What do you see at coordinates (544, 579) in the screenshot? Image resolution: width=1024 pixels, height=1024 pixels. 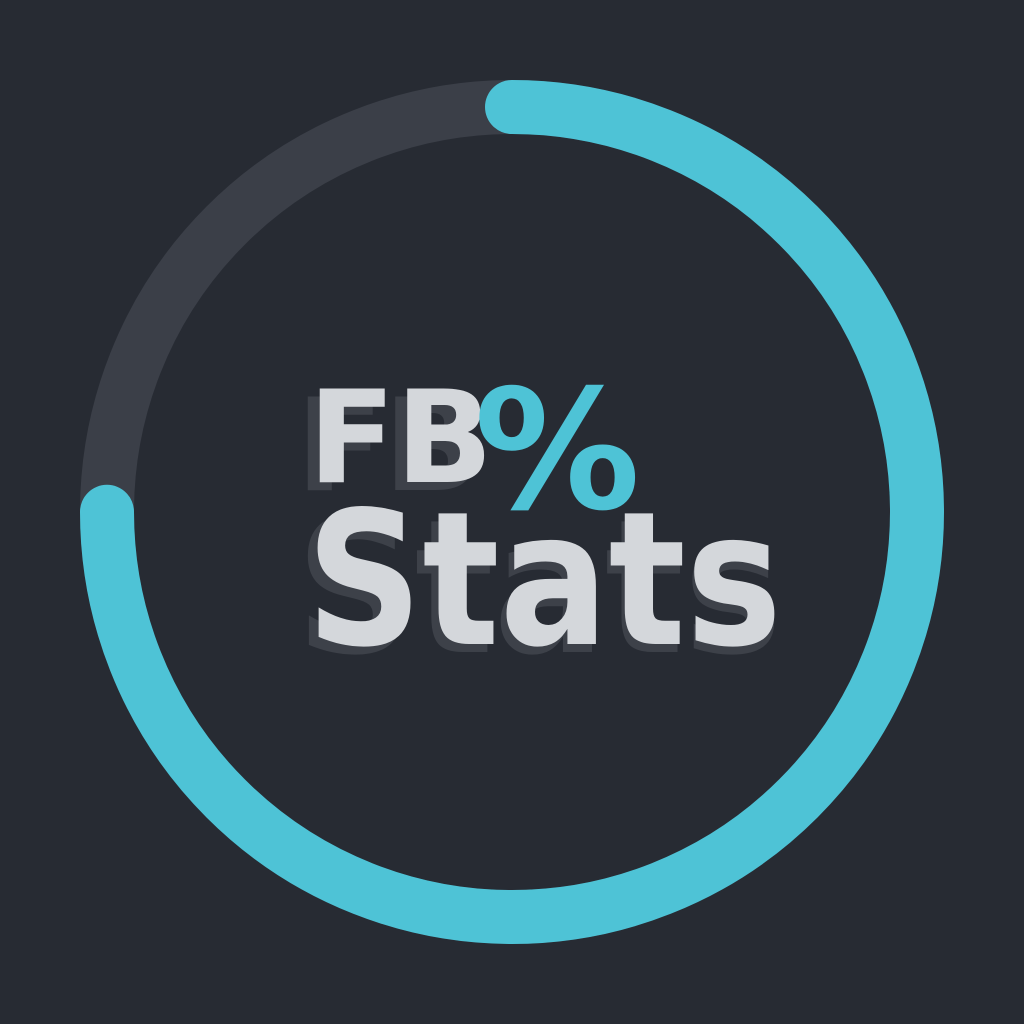 I see `wordmark-stats: Stats` at bounding box center [544, 579].